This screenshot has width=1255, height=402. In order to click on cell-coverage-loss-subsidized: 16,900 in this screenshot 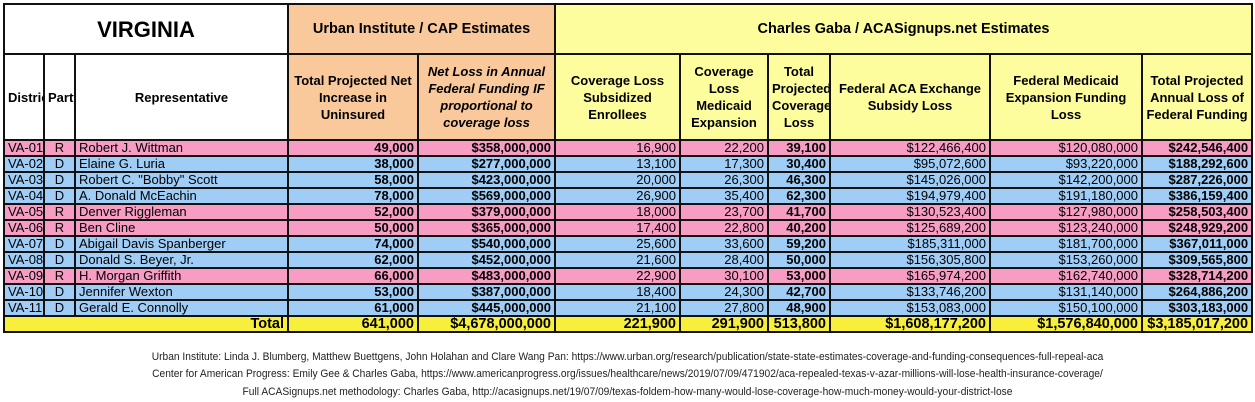, I will do `click(617, 148)`.